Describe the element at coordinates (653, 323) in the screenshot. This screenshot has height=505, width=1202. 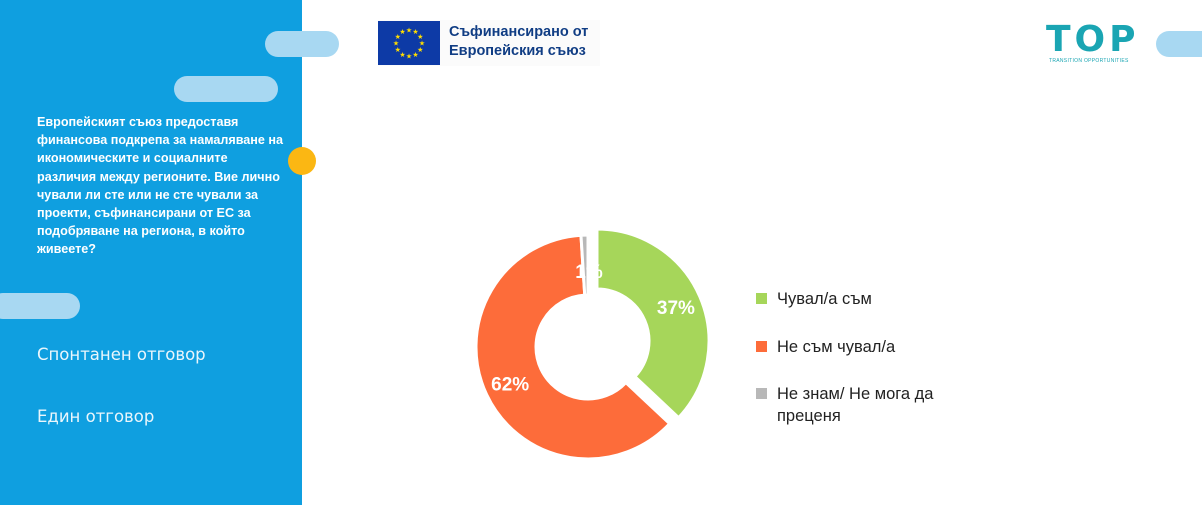
I see `slice-heard` at that location.